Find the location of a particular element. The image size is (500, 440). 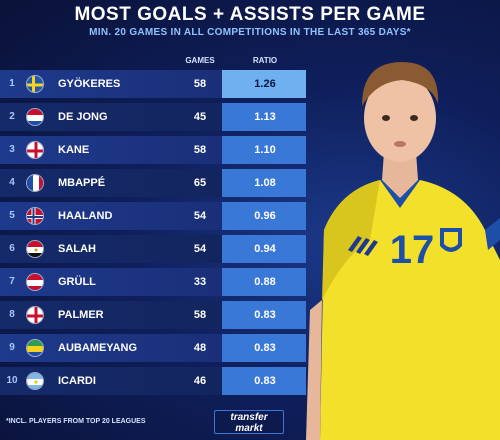

footnote: *INCL. PLAYERS FROM TOP 20 LEAGUES is located at coordinates (76, 421).